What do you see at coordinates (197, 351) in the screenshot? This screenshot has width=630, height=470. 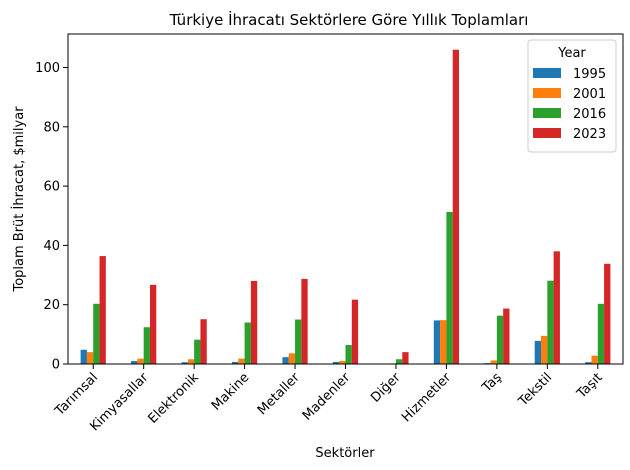 I see `bar-2016-Elektronik` at bounding box center [197, 351].